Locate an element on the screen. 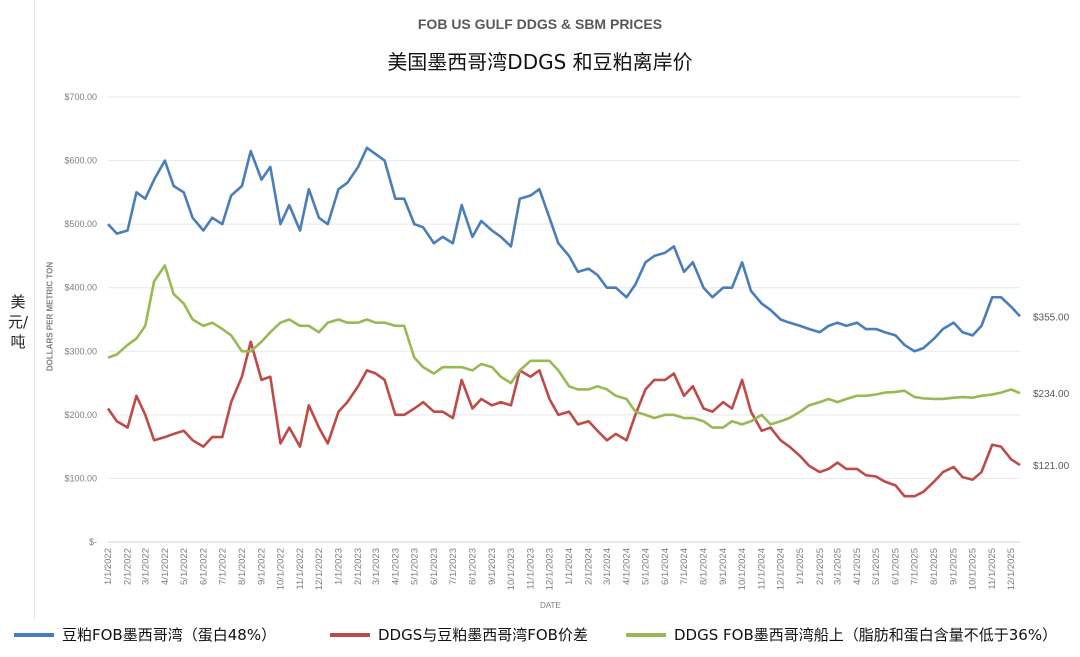 This screenshot has width=1080, height=657. y-tick-label: $200.00 is located at coordinates (80, 415).